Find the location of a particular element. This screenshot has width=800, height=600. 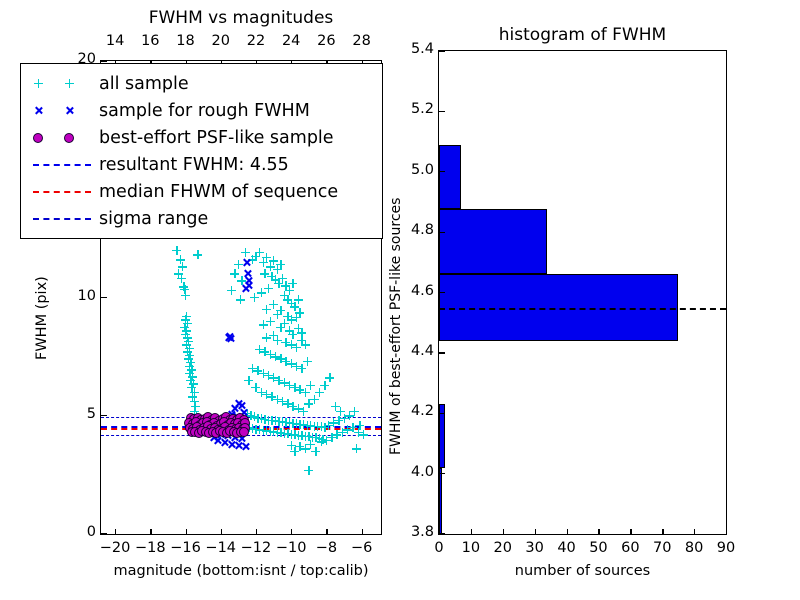

axis-tick-label: 40 is located at coordinates (566, 548).